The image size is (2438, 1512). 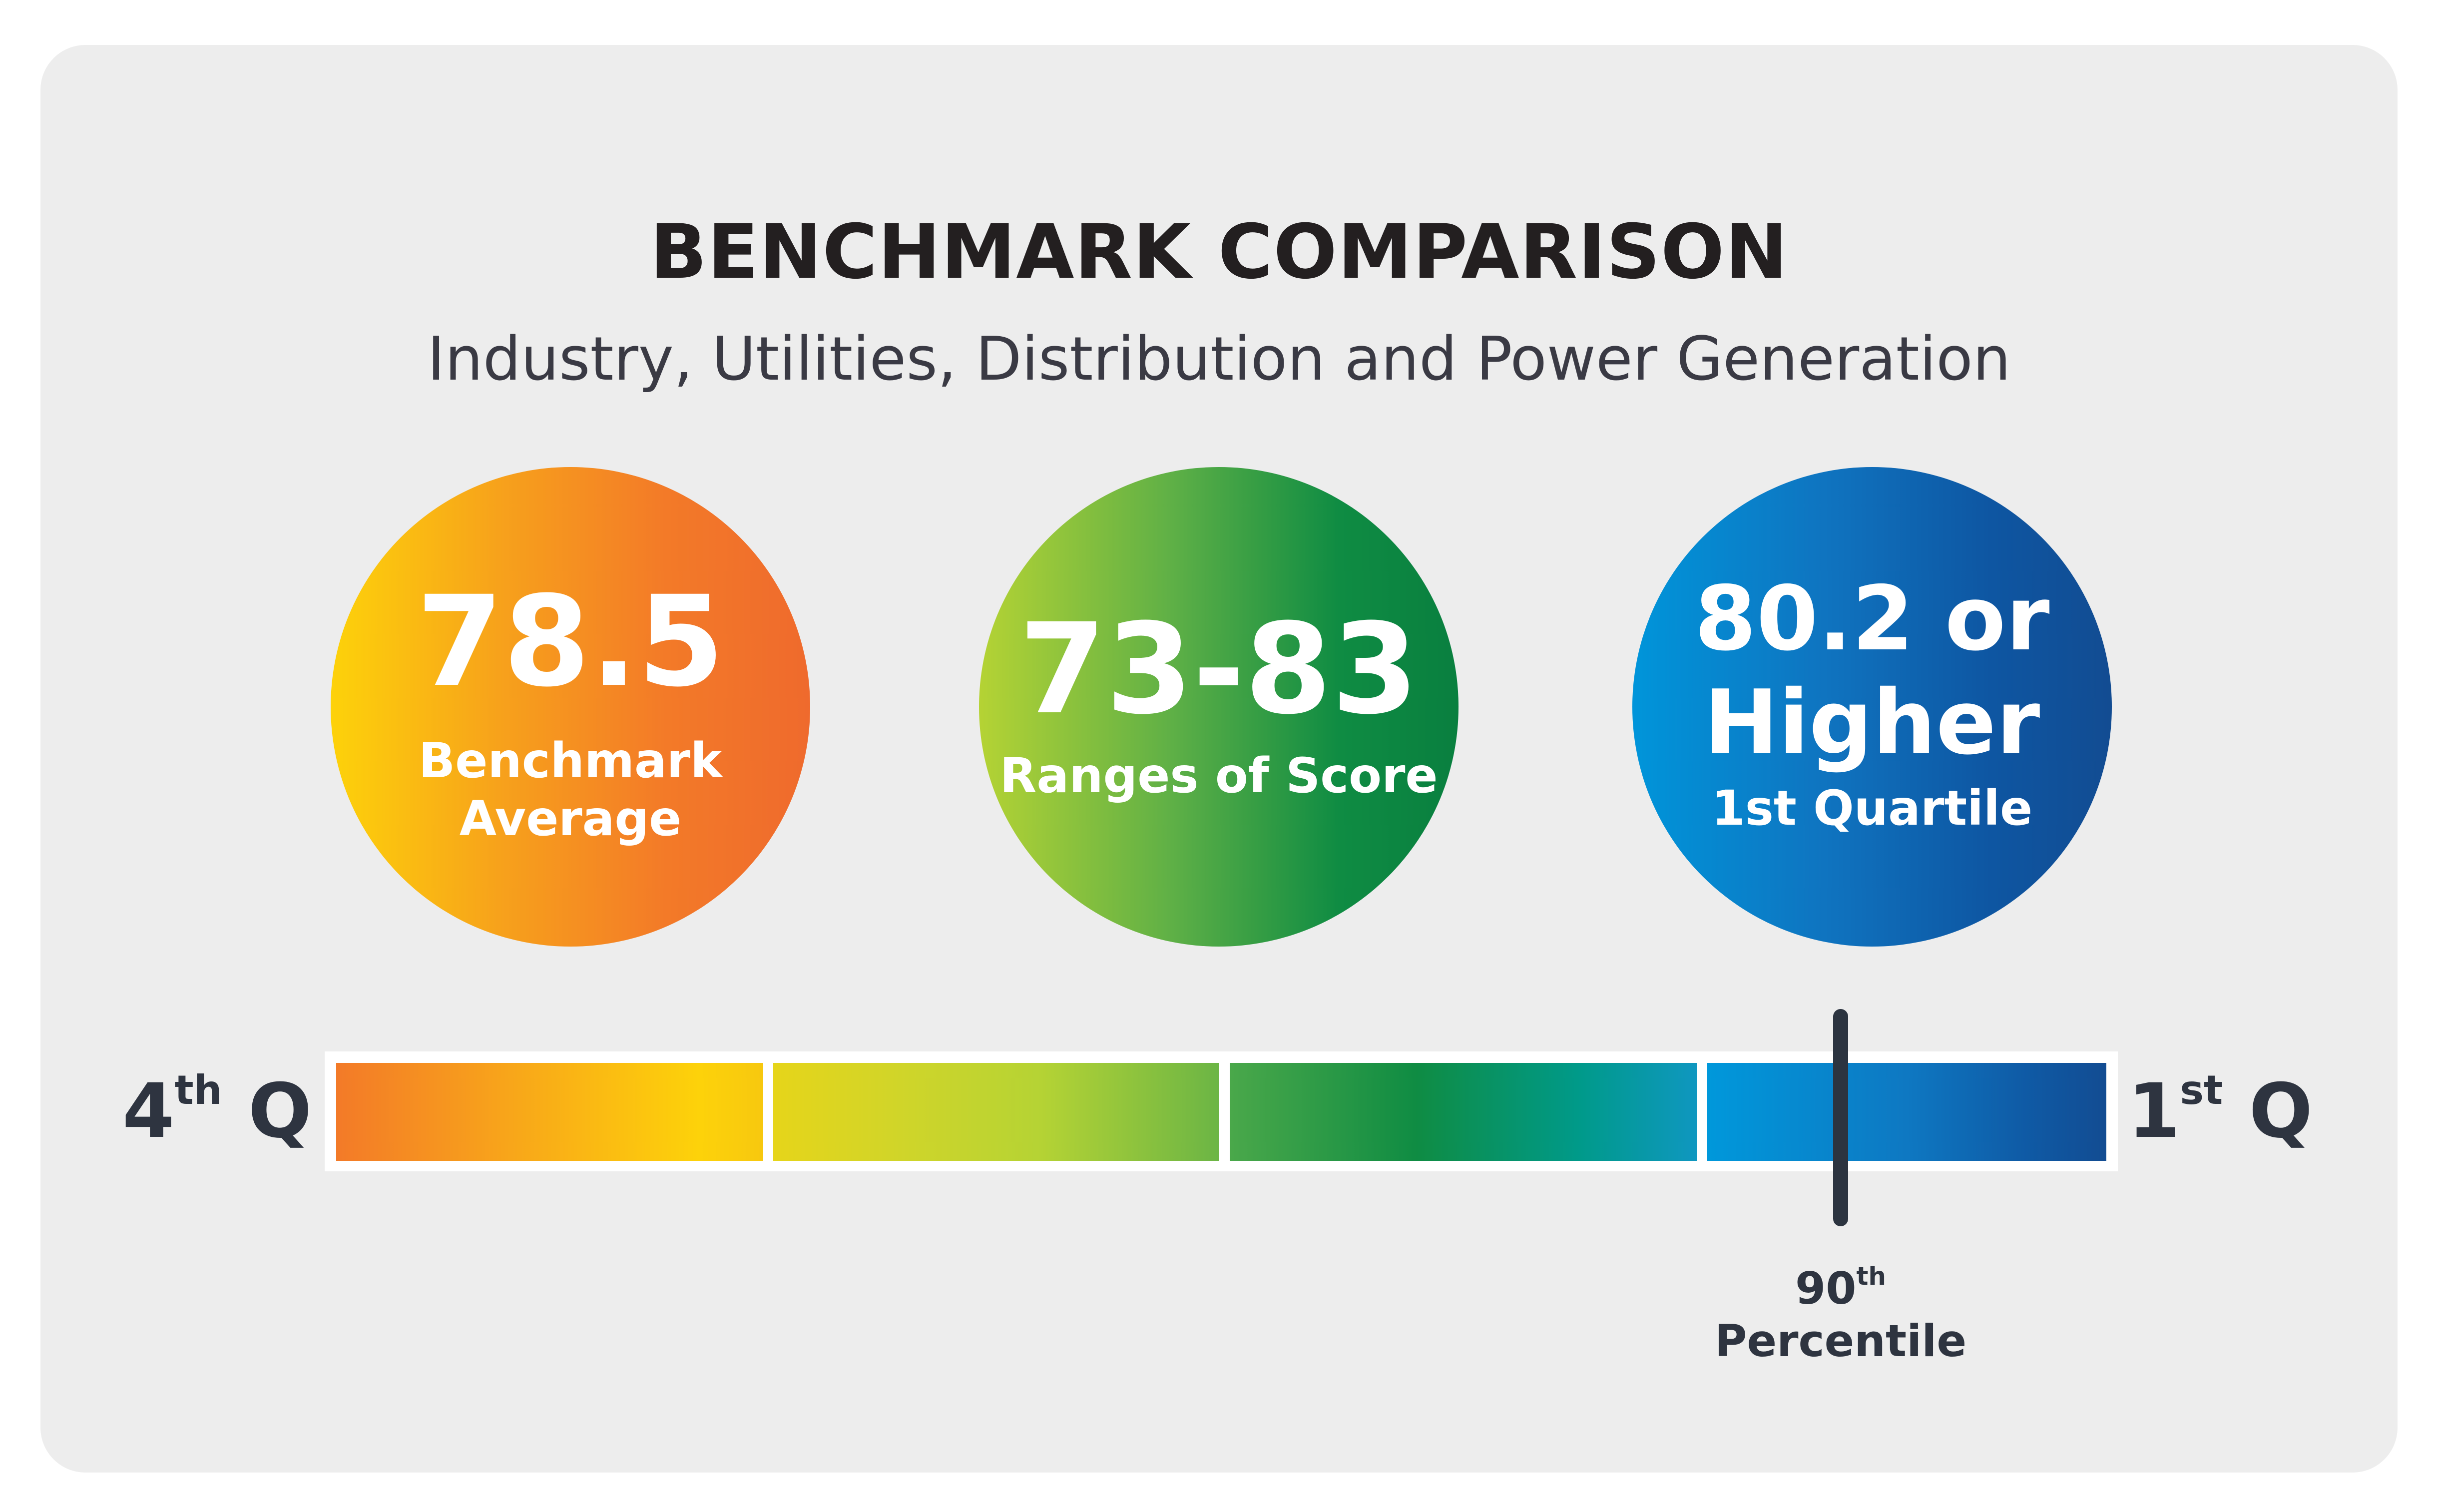 I want to click on score-range-label: Ranges of Score, so click(x=1218, y=776).